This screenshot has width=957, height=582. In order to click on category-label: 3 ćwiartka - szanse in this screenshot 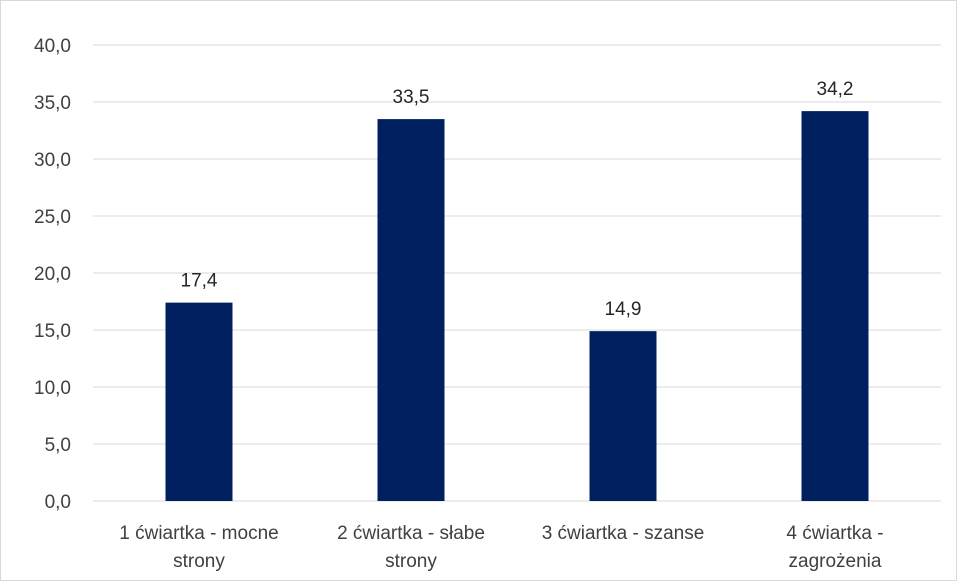, I will do `click(623, 533)`.